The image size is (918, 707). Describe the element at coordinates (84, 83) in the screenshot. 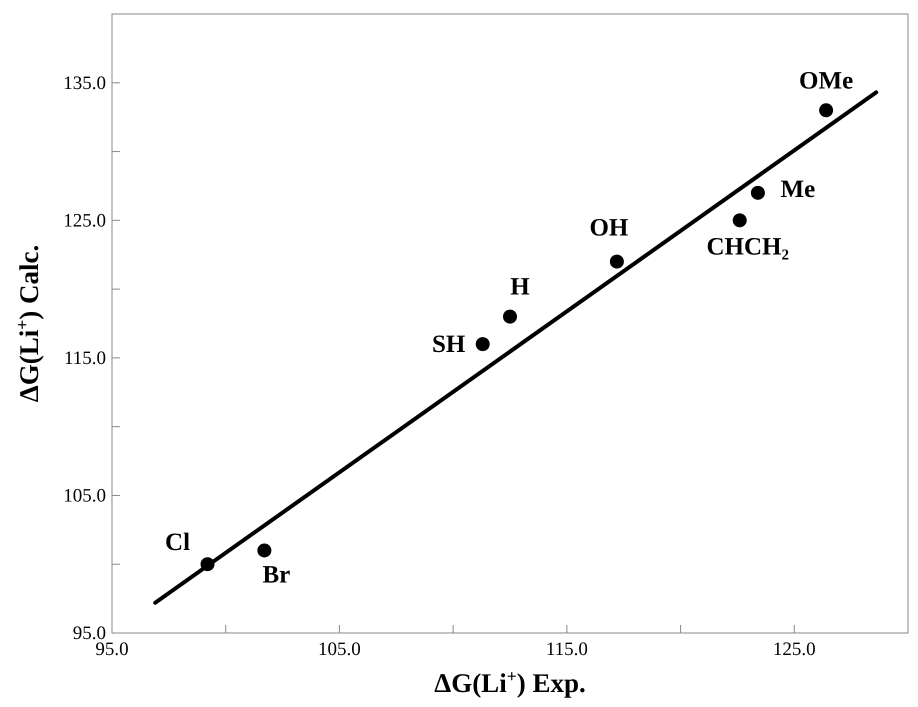

I see `y-tick-label: 135.0` at that location.